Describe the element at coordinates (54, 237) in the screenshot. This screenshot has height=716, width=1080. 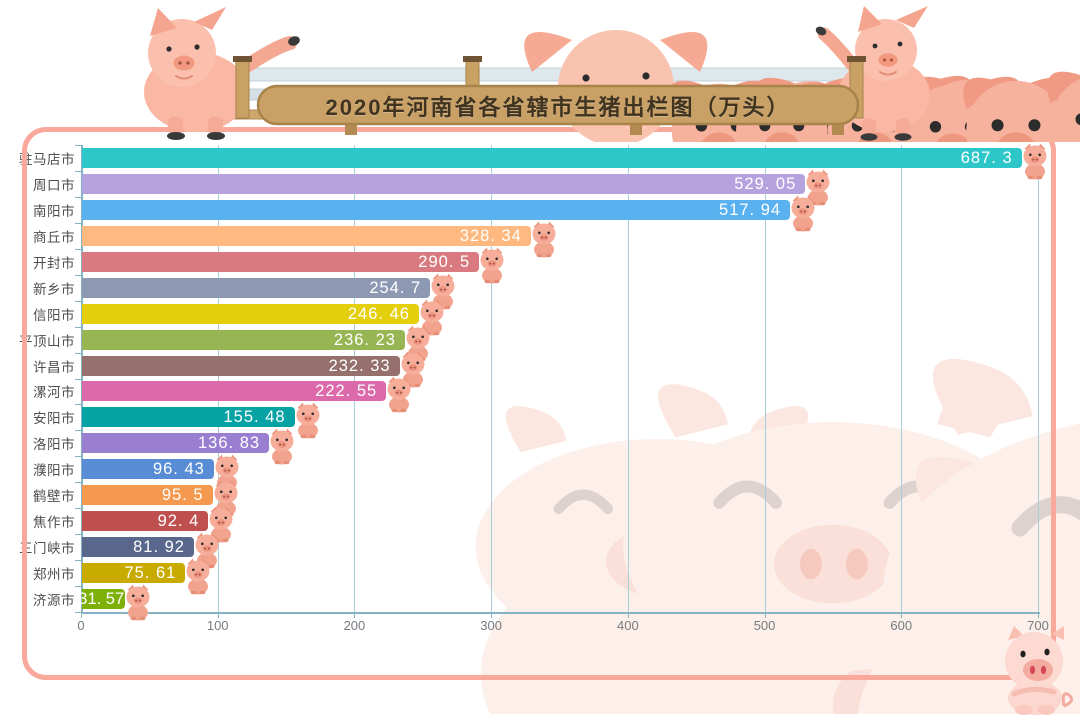
I see `category-label: 商丘市` at that location.